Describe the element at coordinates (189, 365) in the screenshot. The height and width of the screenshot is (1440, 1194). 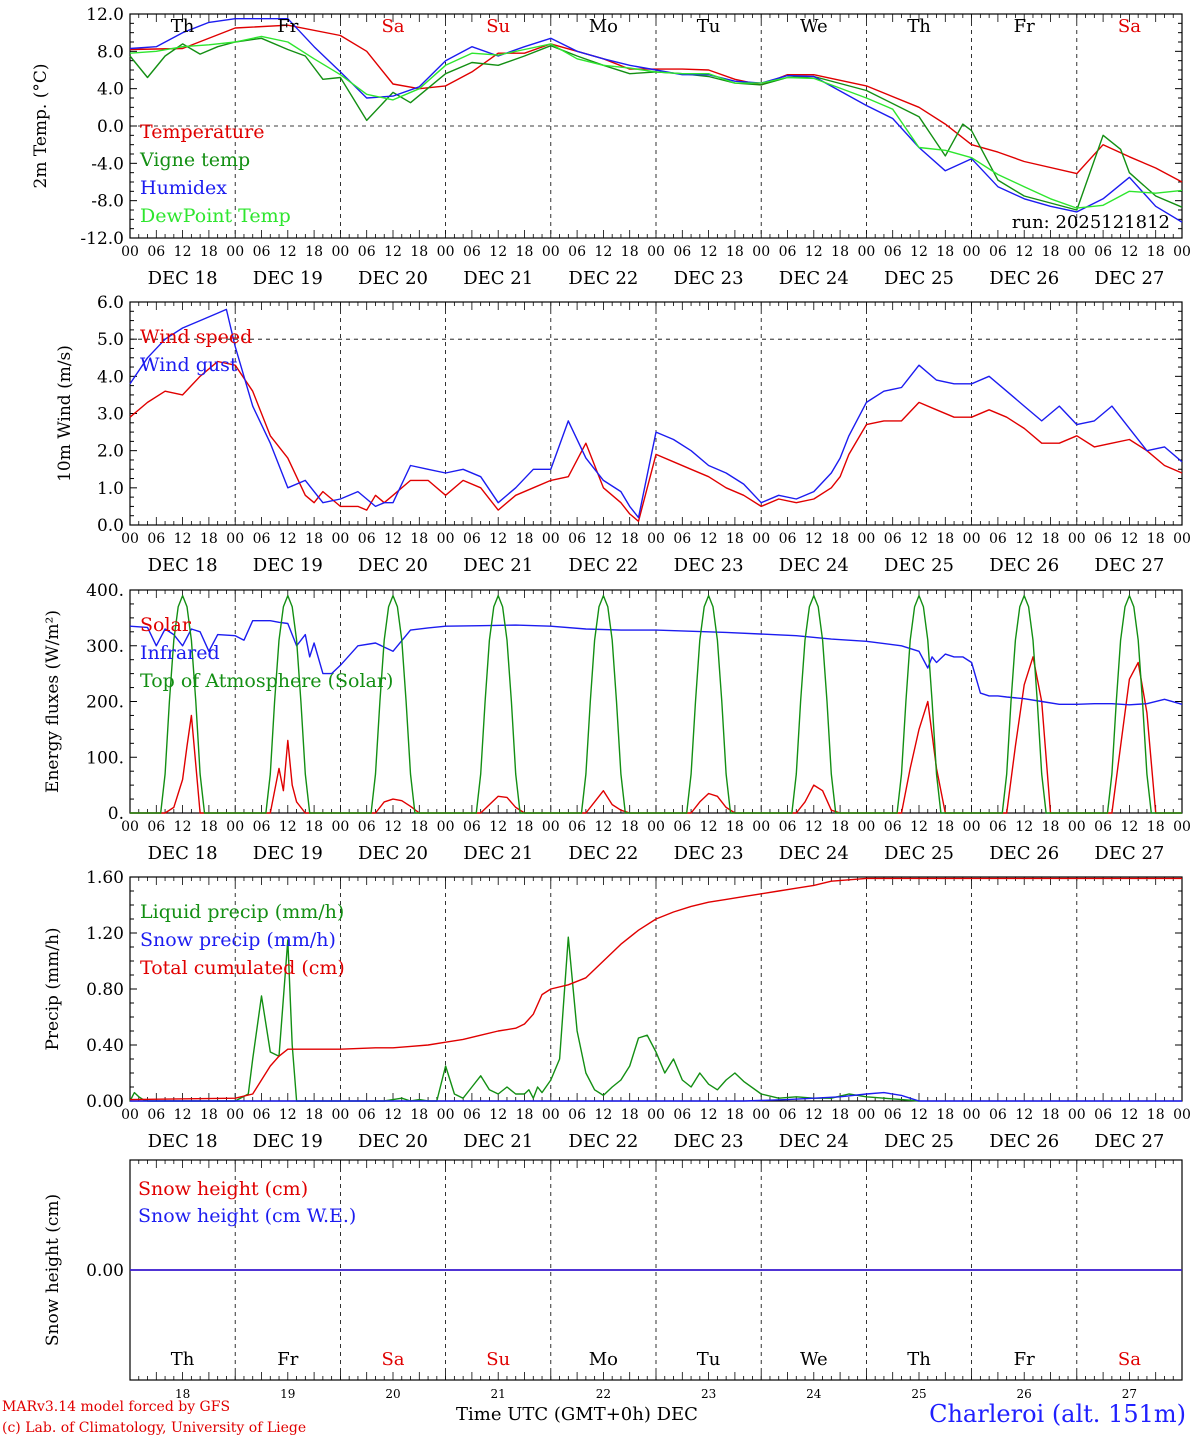
I see `legend-wind-gust: Wind gust` at that location.